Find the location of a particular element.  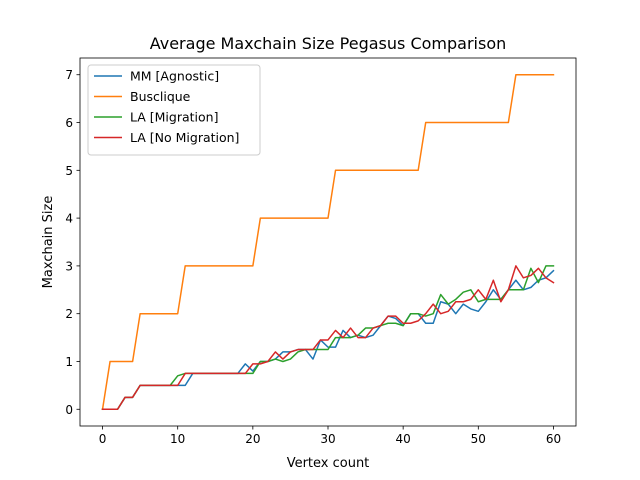

legend-label: LA [No Migration] is located at coordinates (184, 137).